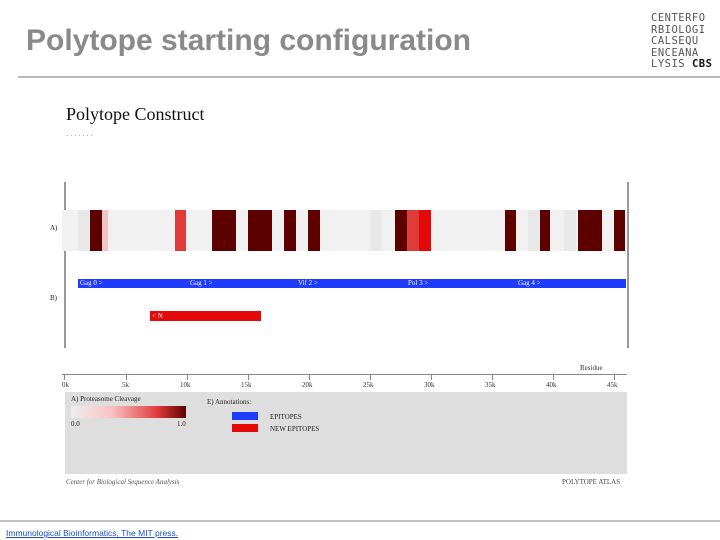  What do you see at coordinates (628, 265) in the screenshot?
I see `track-right-border` at bounding box center [628, 265].